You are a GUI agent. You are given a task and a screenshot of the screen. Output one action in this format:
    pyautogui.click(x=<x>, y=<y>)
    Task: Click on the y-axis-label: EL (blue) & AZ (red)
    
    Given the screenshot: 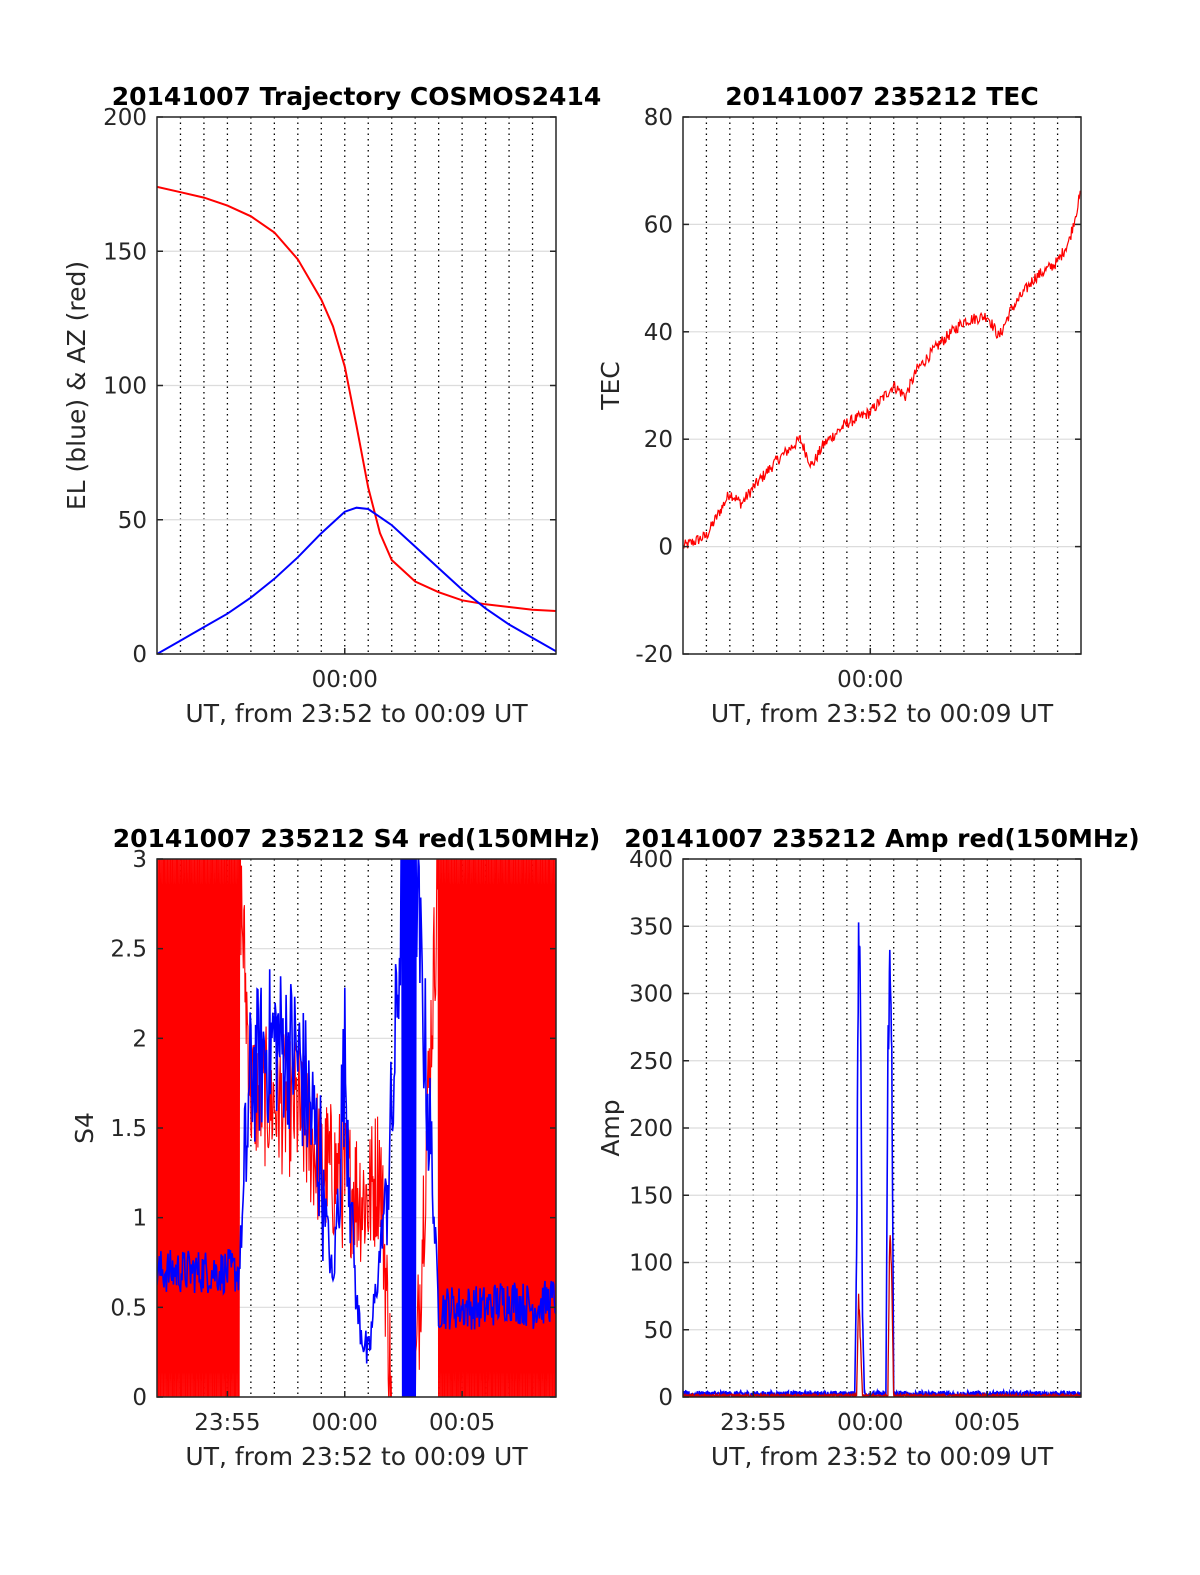 What is the action you would take?
    pyautogui.click(x=76, y=385)
    